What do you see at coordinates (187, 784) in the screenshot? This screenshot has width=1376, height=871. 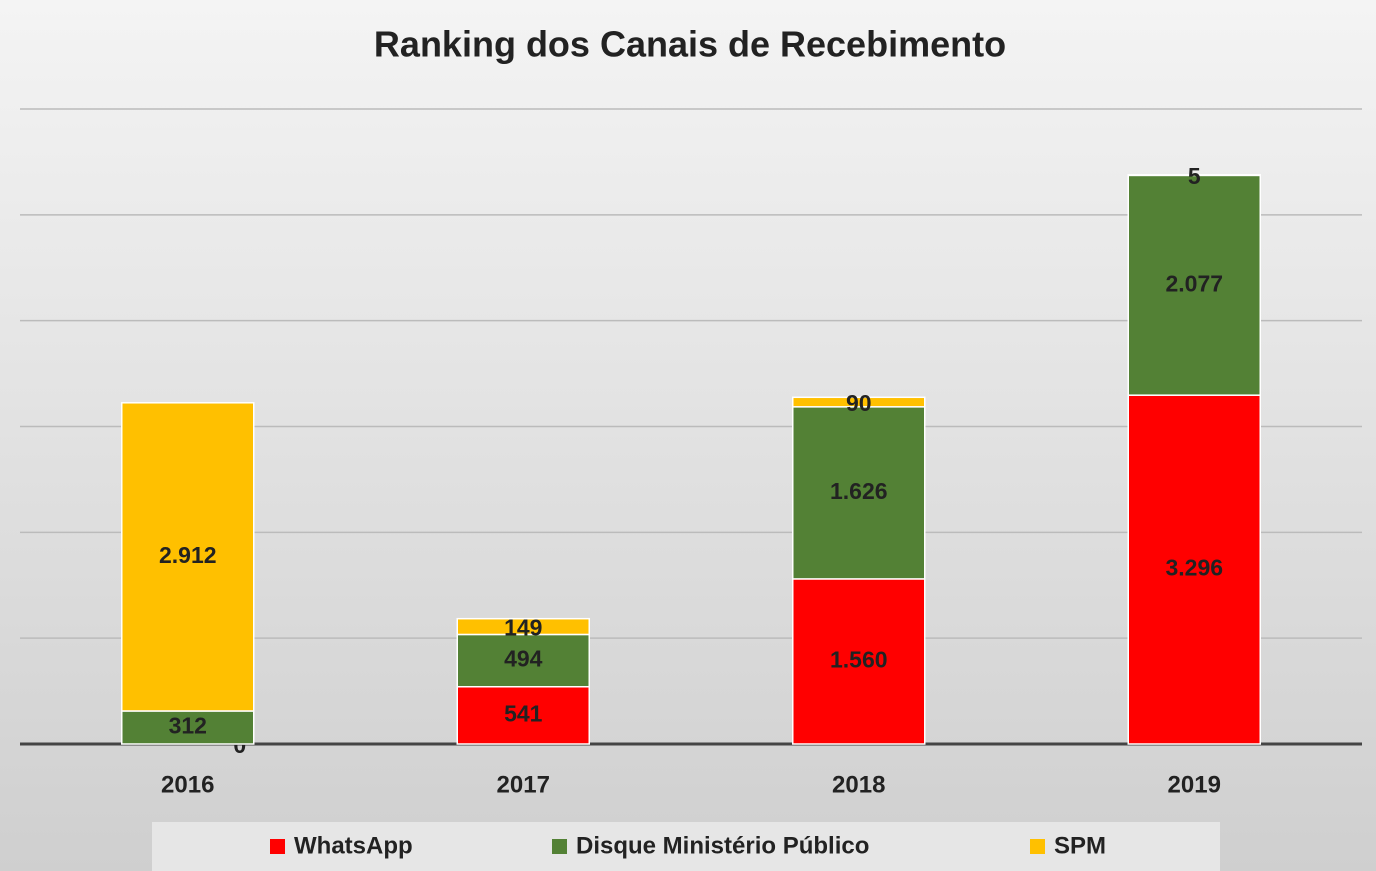 I see `x-tick-label: 2016` at bounding box center [187, 784].